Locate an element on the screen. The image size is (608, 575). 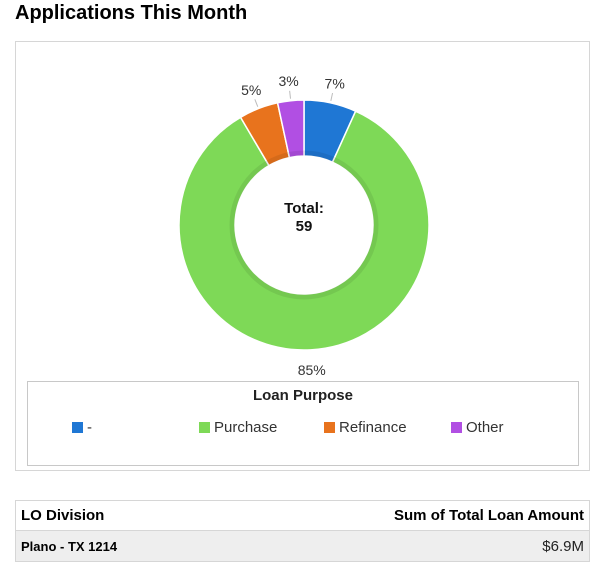
legend-item-purchase: Purchase is located at coordinates (238, 427).